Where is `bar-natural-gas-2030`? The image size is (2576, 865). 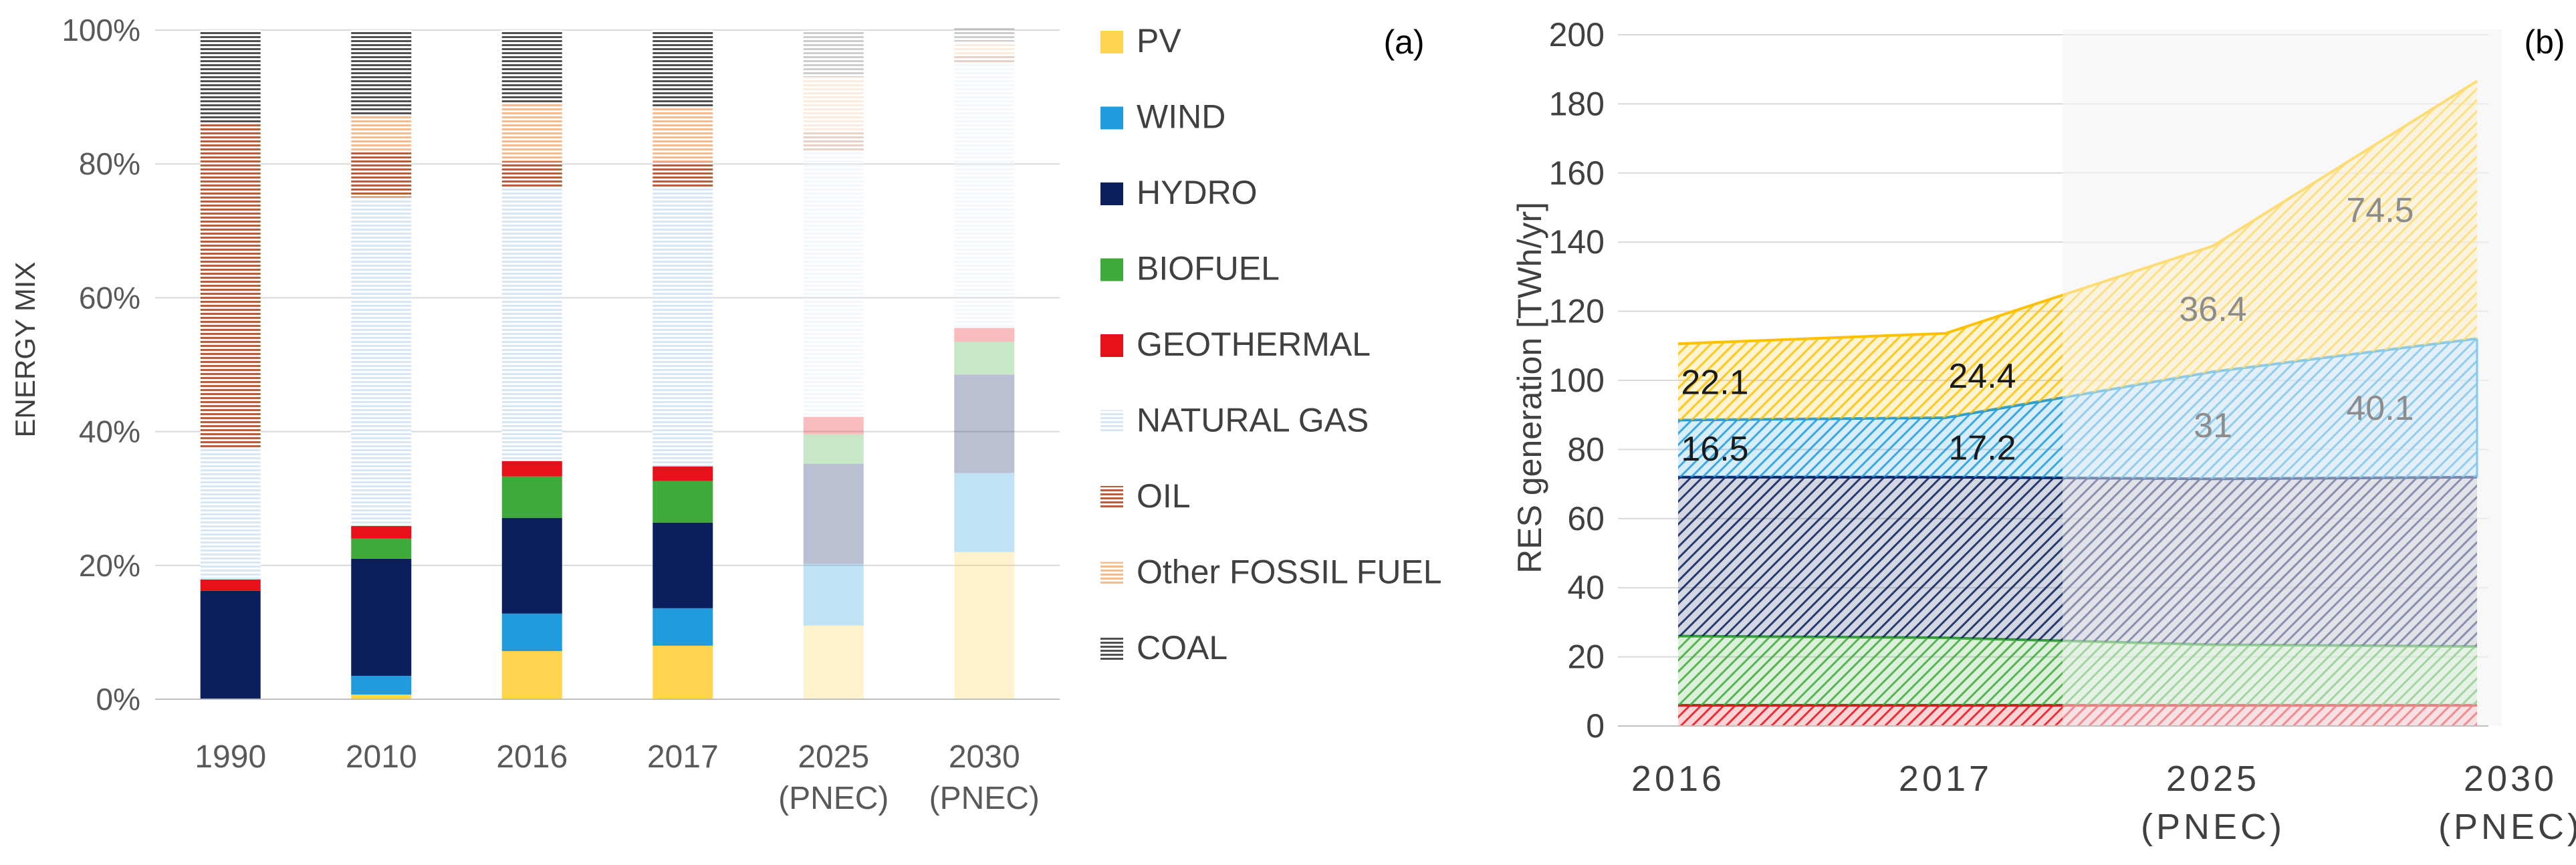 bar-natural-gas-2030 is located at coordinates (984, 196).